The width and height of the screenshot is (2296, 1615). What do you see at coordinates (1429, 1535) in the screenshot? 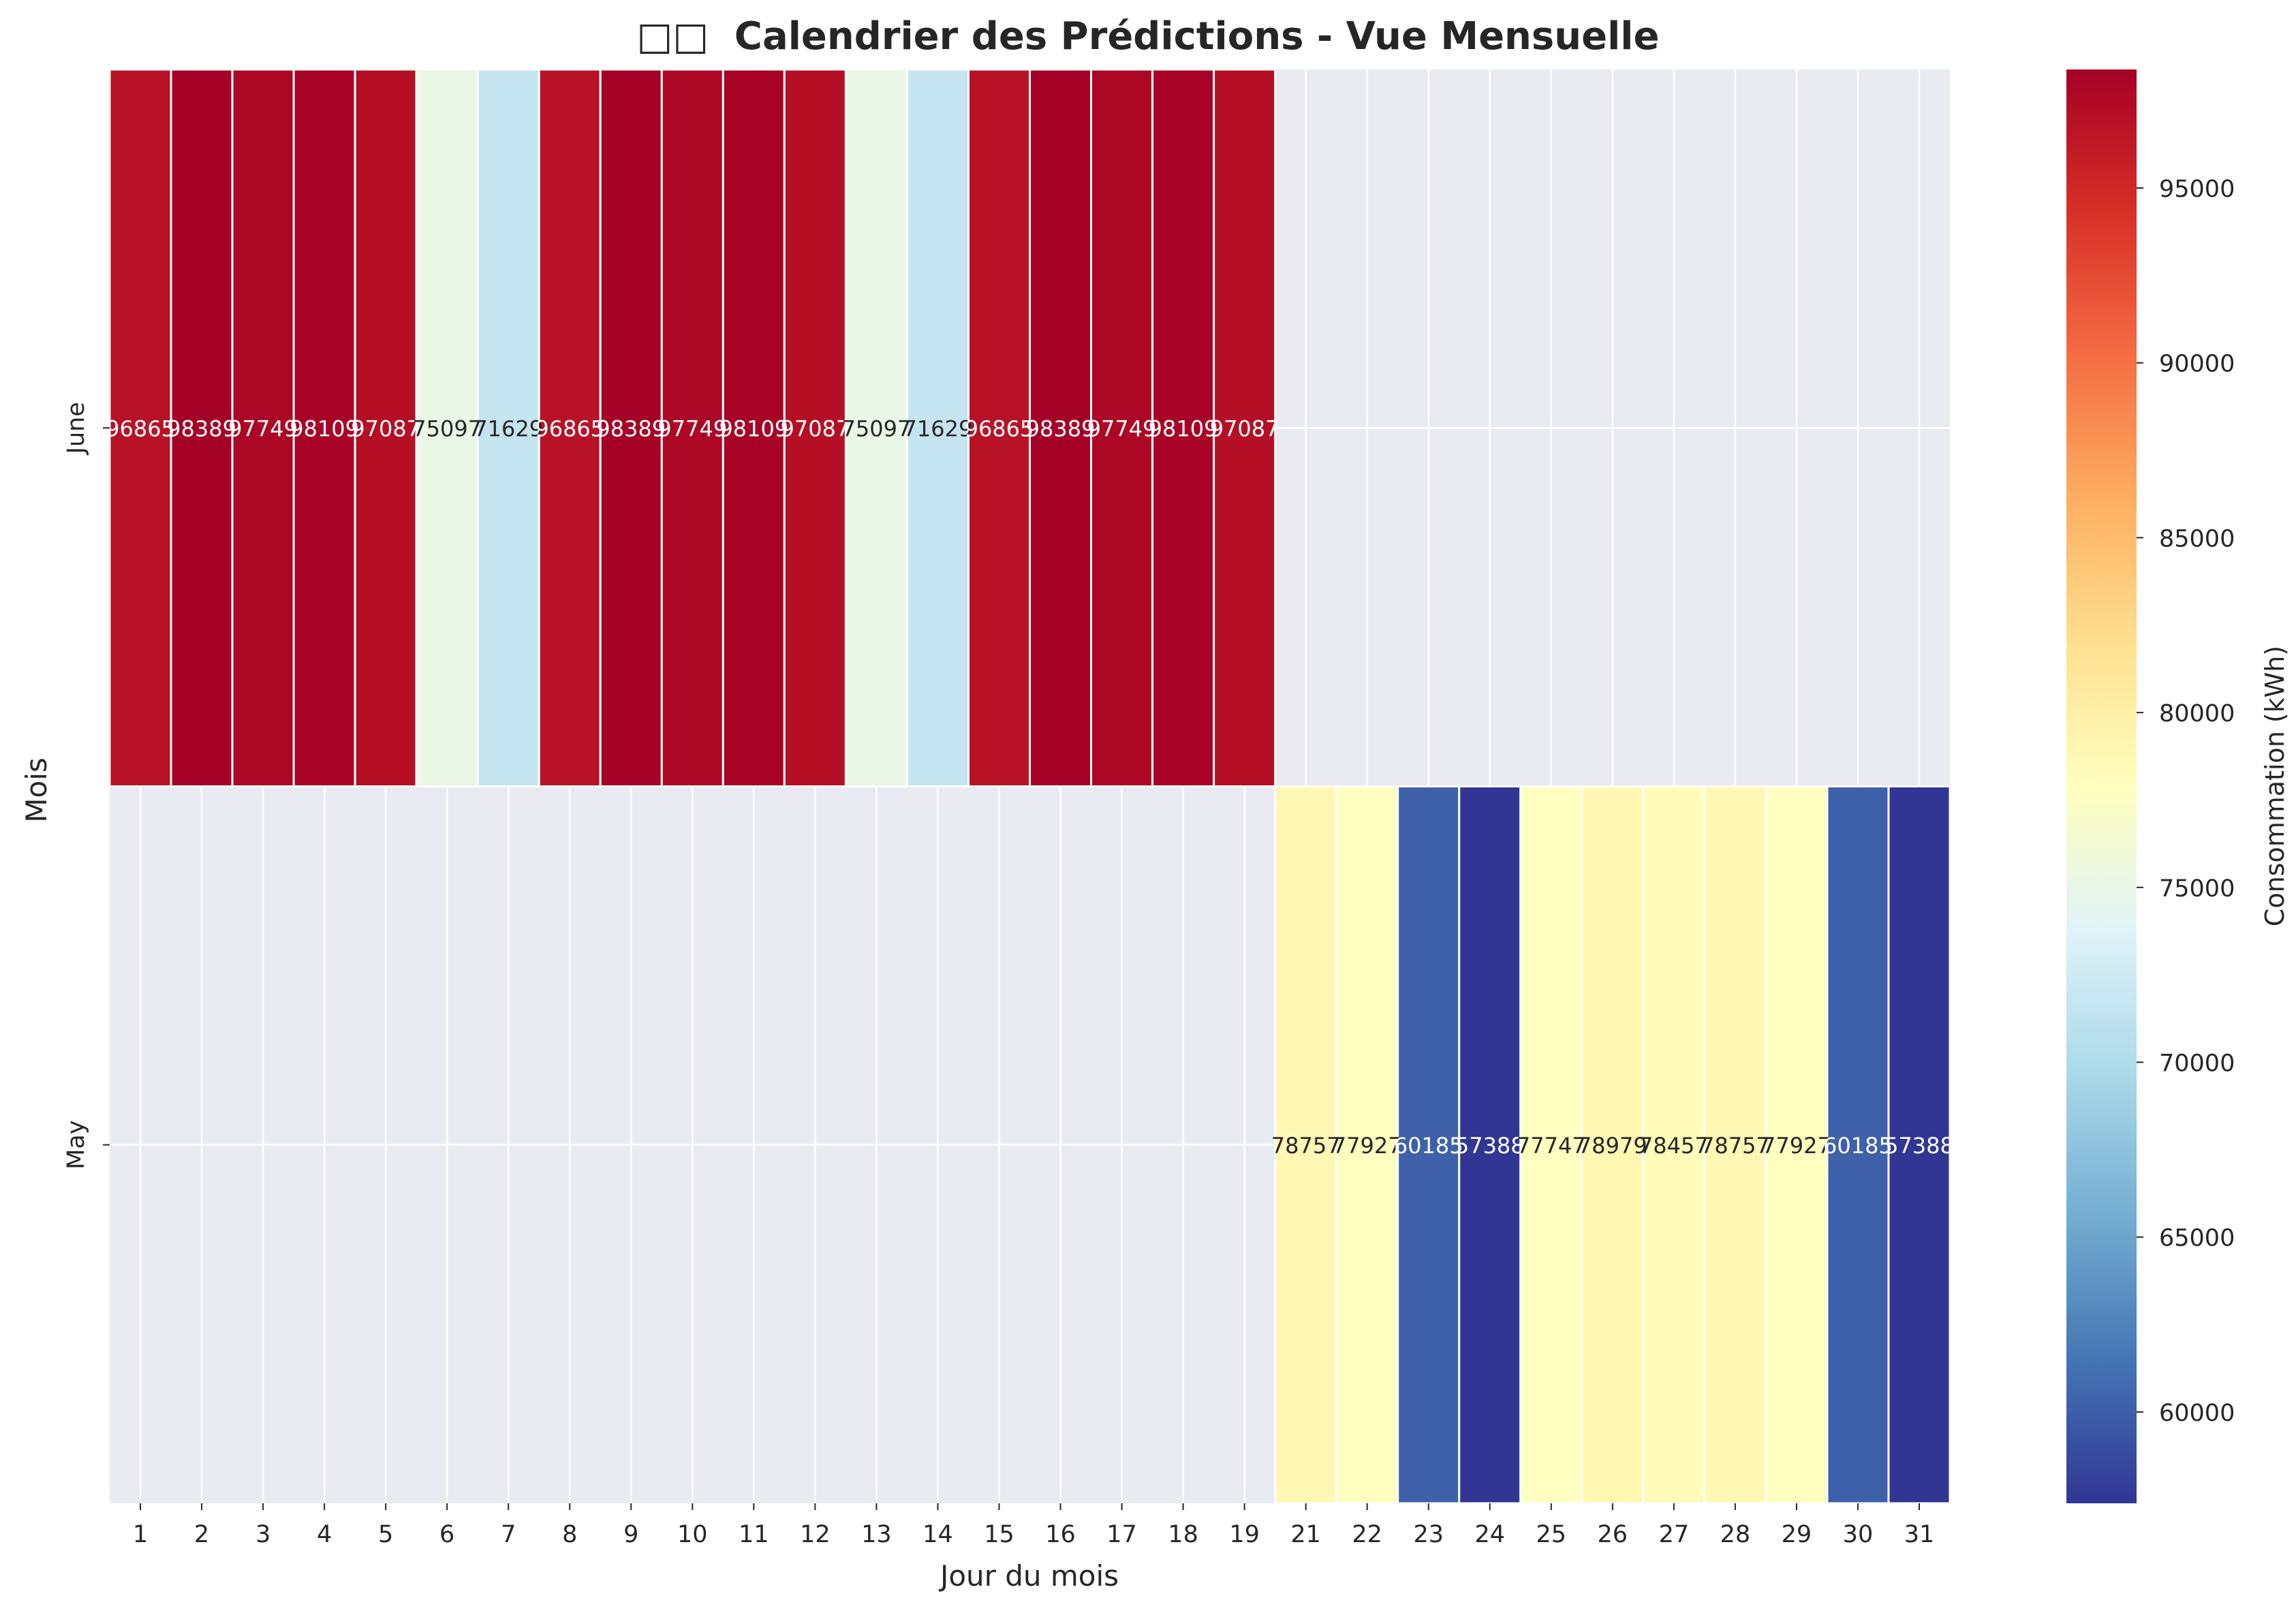
I see `x-tick-label: 23` at bounding box center [1429, 1535].